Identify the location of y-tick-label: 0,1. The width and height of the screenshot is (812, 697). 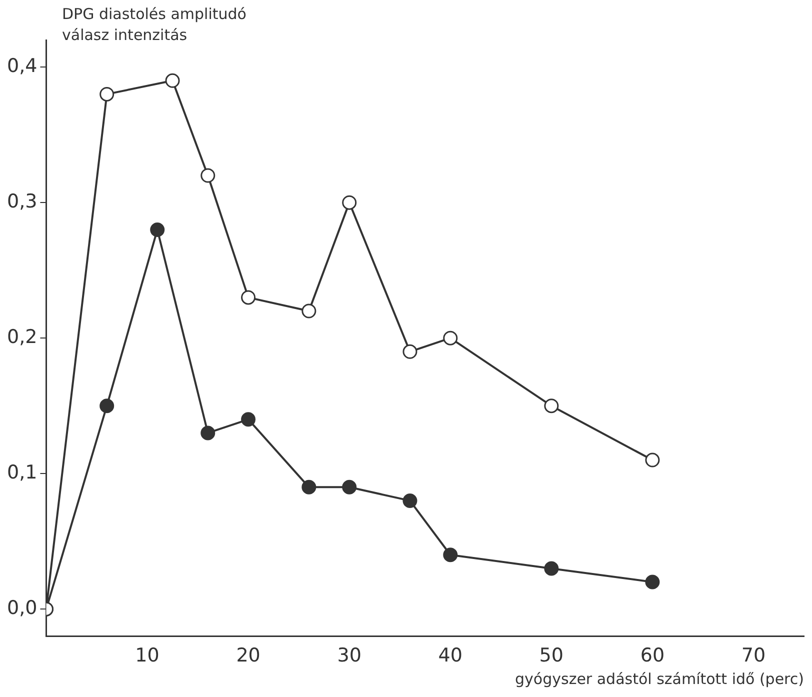
(22, 473).